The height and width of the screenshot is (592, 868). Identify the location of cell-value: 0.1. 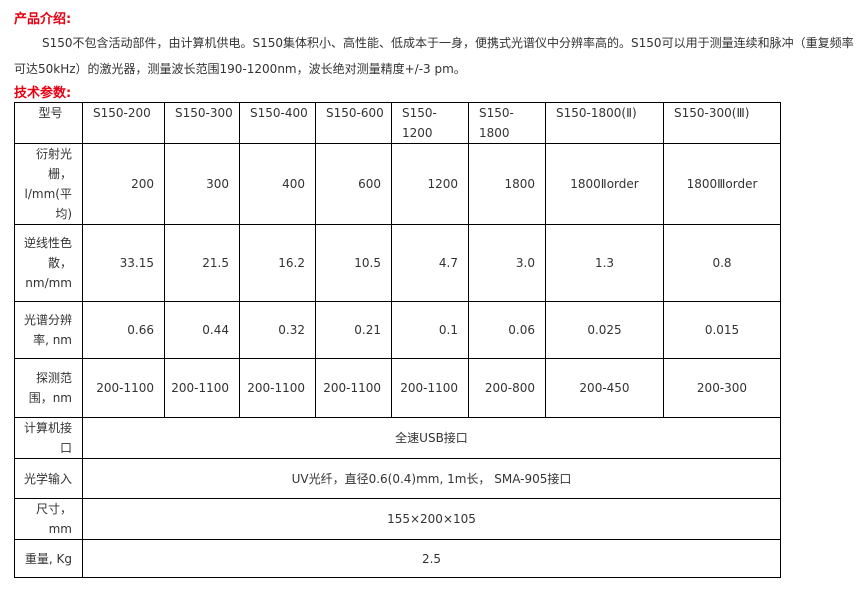
(430, 330).